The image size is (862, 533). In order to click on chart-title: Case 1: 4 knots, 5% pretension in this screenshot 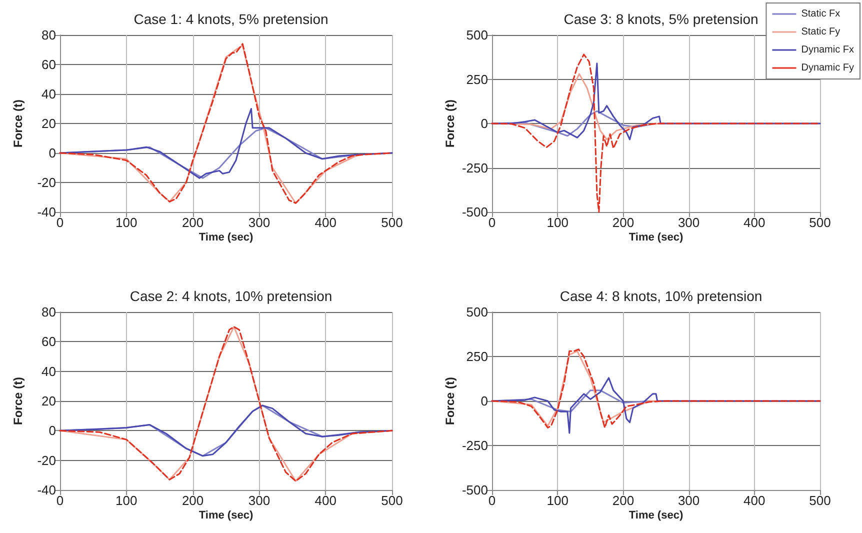, I will do `click(231, 19)`.